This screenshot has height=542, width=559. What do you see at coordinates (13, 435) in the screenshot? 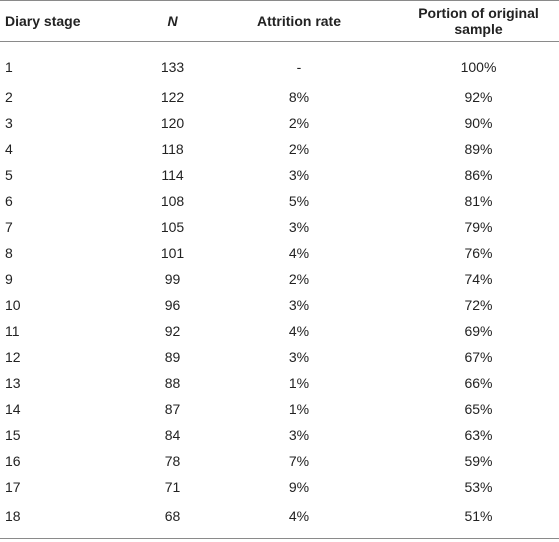
I see `cell-diary-stage: 15` at bounding box center [13, 435].